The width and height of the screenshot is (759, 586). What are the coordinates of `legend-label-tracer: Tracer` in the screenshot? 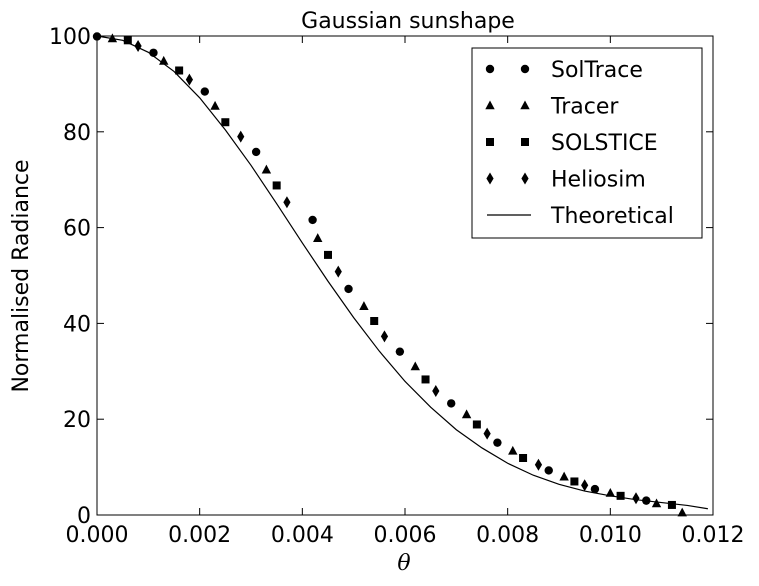 It's located at (584, 107).